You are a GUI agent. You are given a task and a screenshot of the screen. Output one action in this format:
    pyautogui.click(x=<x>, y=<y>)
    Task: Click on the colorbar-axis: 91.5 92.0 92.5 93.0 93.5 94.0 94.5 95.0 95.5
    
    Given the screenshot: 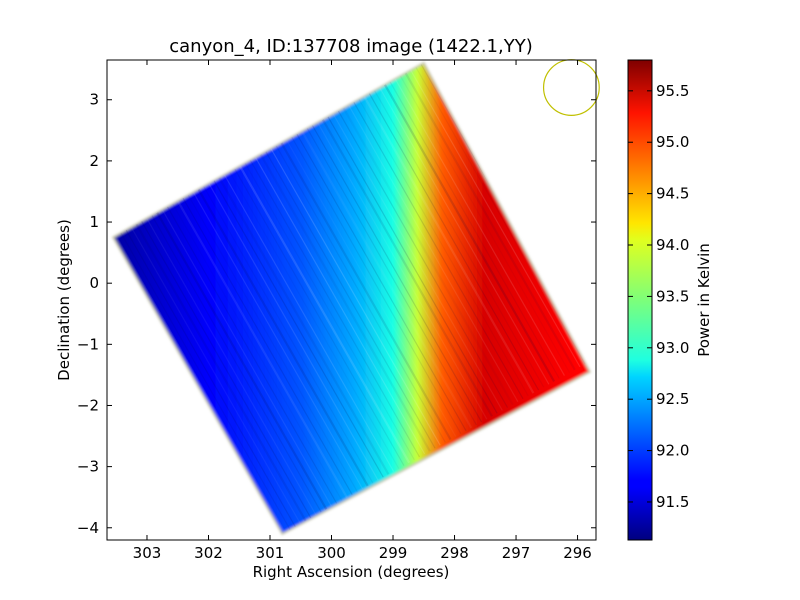 What is the action you would take?
    pyautogui.click(x=658, y=296)
    